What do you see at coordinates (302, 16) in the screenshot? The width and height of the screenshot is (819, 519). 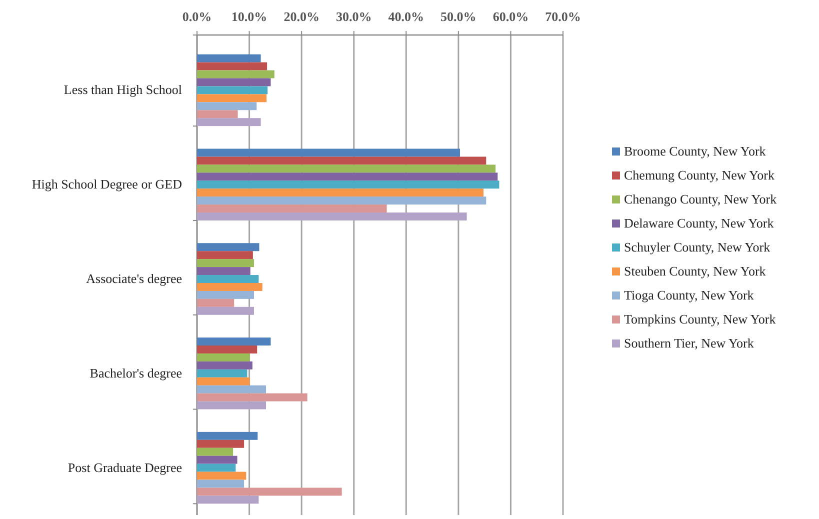 I see `x-tick-label: 20.0%` at bounding box center [302, 16].